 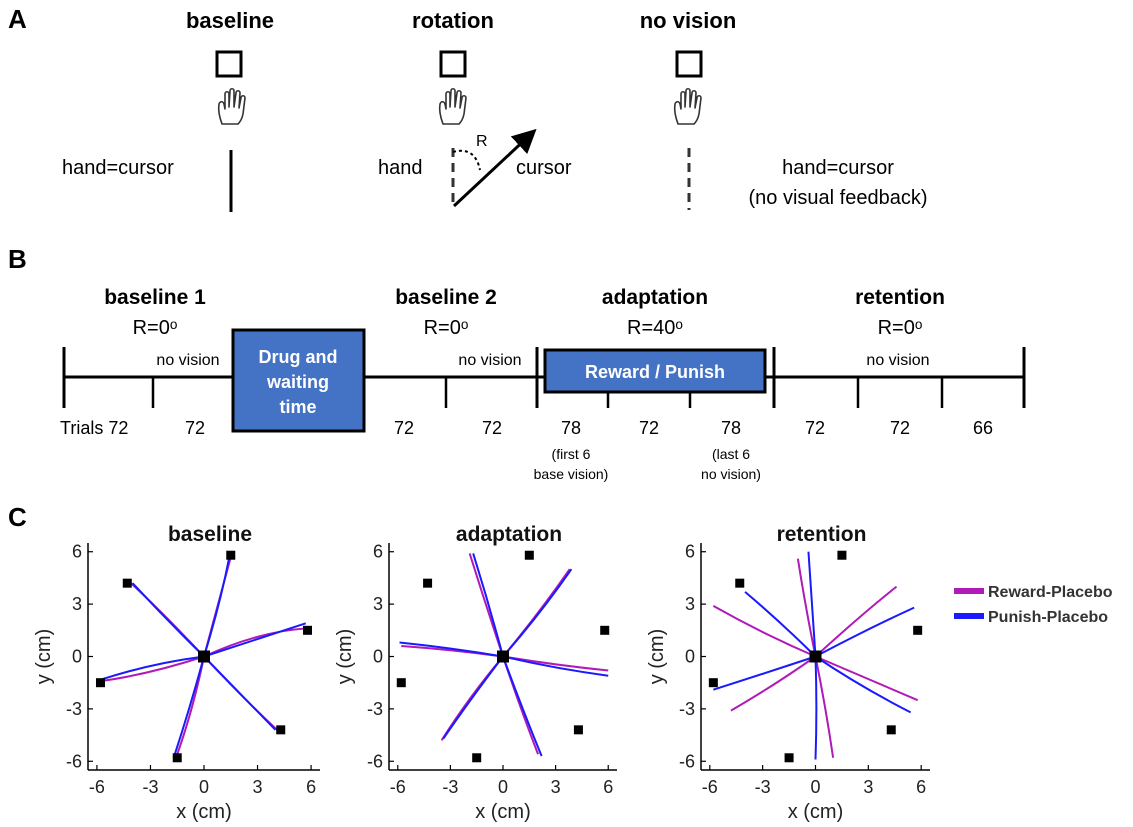 What do you see at coordinates (230, 20) in the screenshot?
I see `condition-title-baseline: baseline` at bounding box center [230, 20].